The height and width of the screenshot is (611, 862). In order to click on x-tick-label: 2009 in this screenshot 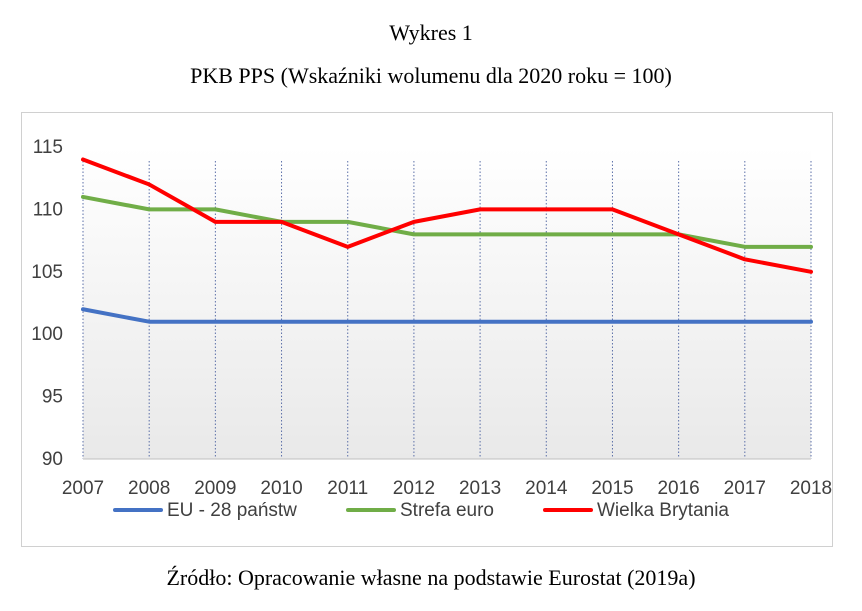, I will do `click(215, 488)`.